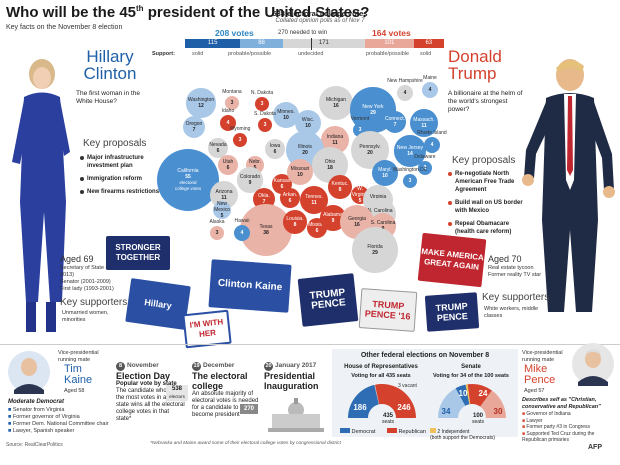 This screenshot has width=620, height=465. What do you see at coordinates (540, 374) in the screenshot?
I see `pence-name: Mike Pence` at bounding box center [540, 374].